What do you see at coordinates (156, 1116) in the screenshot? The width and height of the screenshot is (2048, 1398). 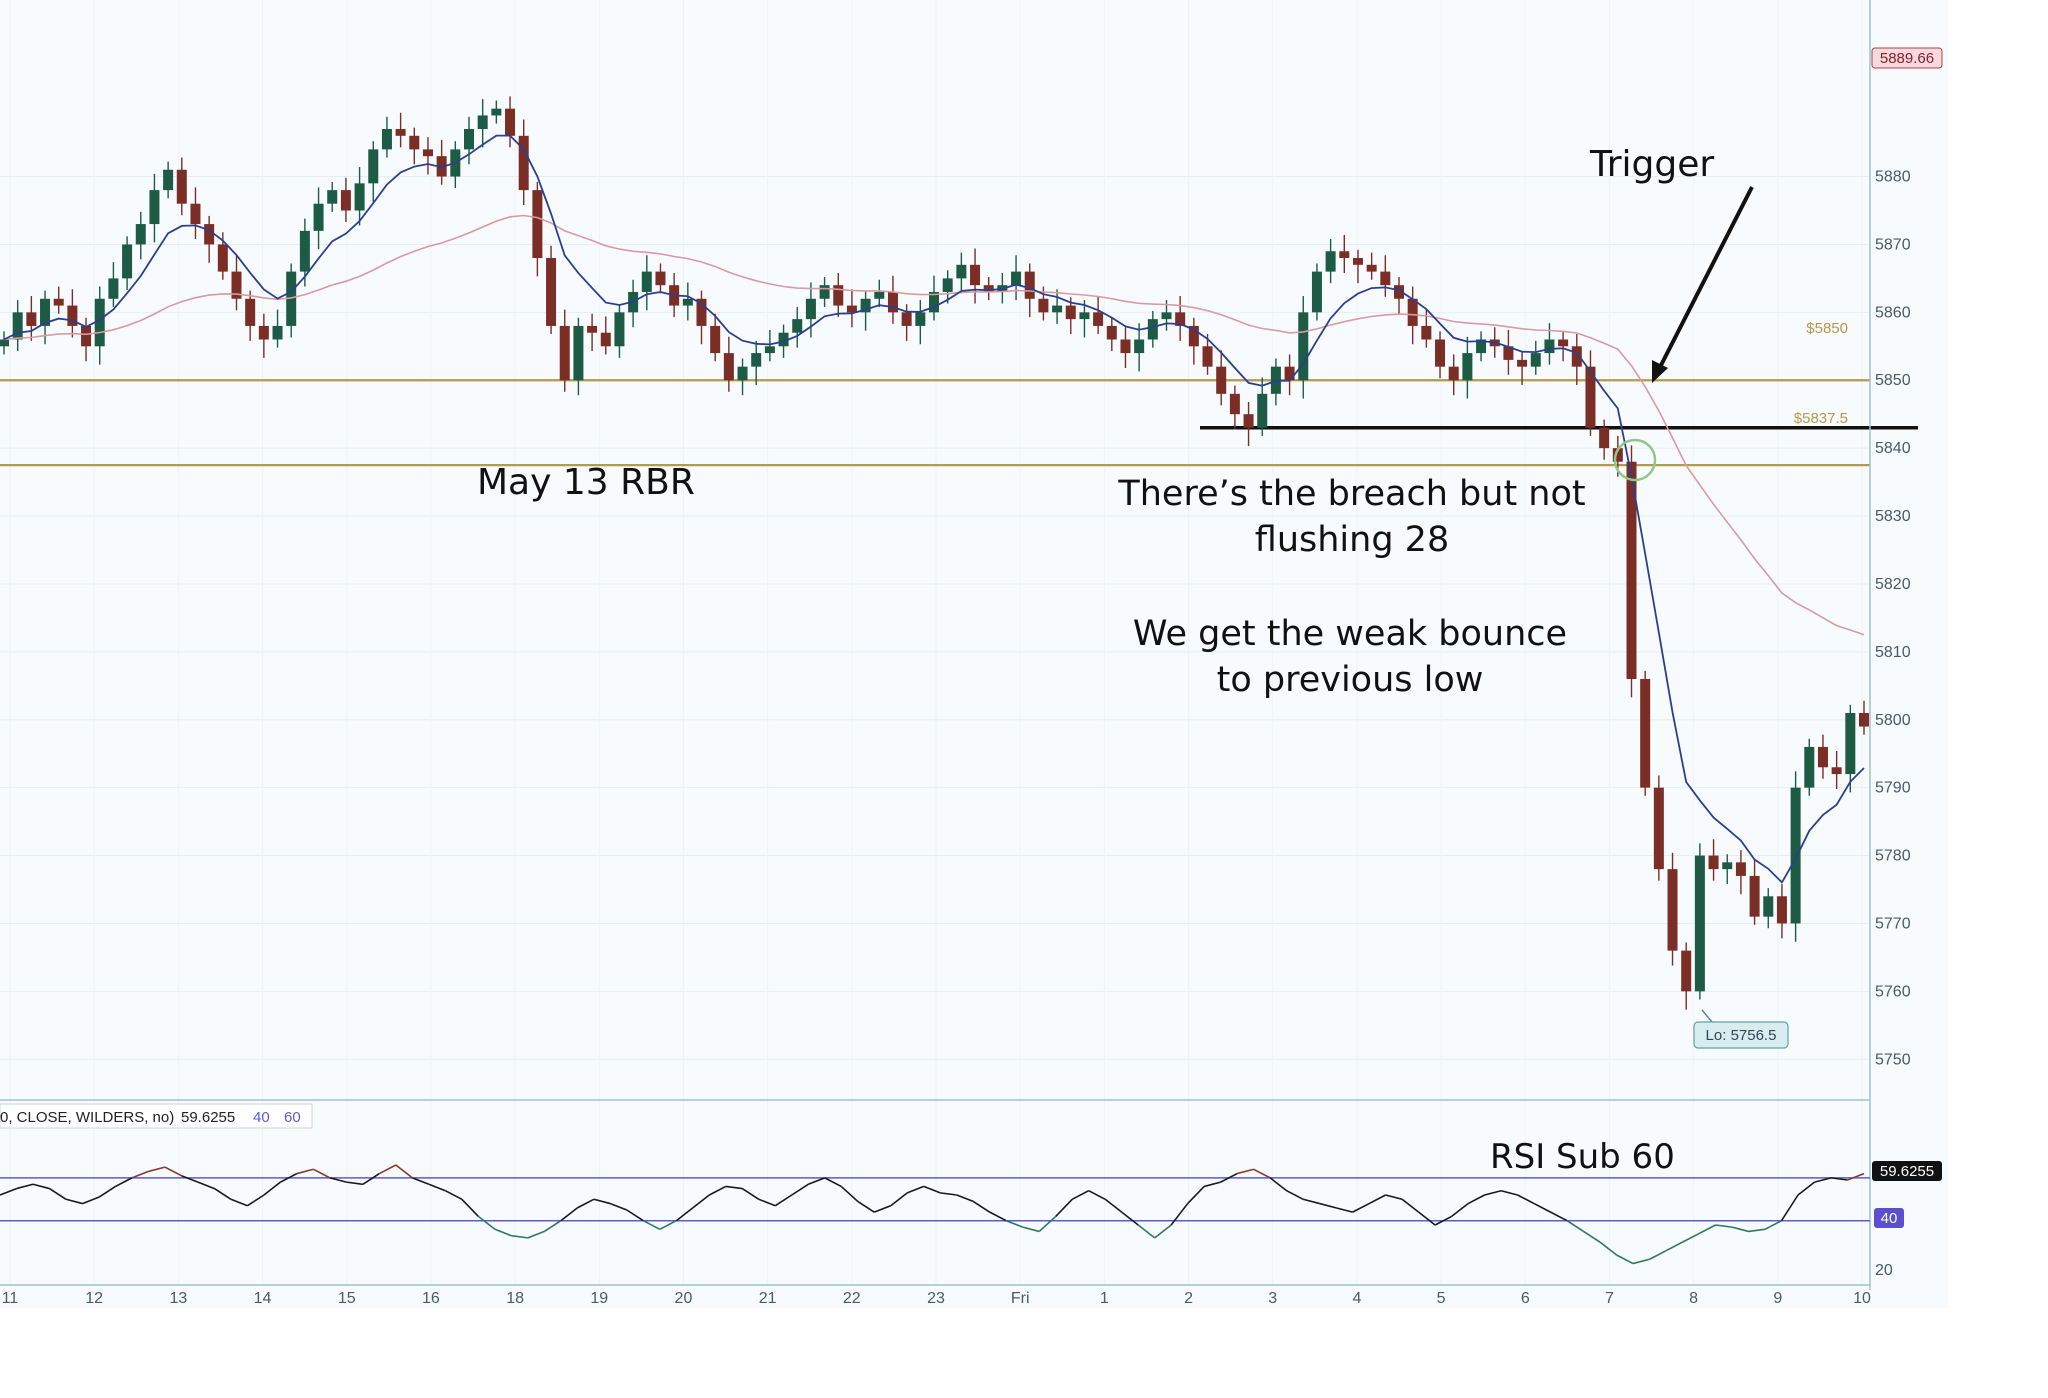 I see `rsi-header-box` at bounding box center [156, 1116].